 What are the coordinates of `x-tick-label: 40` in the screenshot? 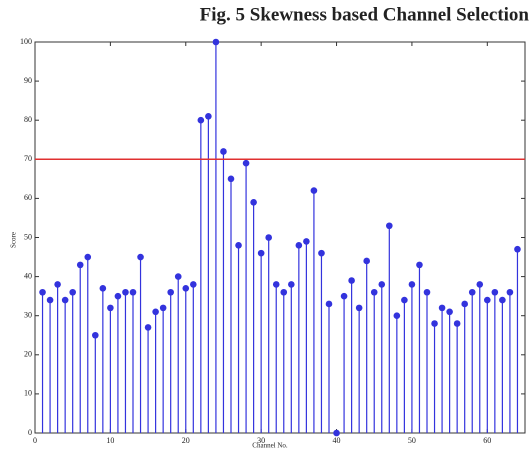 It's located at (337, 440).